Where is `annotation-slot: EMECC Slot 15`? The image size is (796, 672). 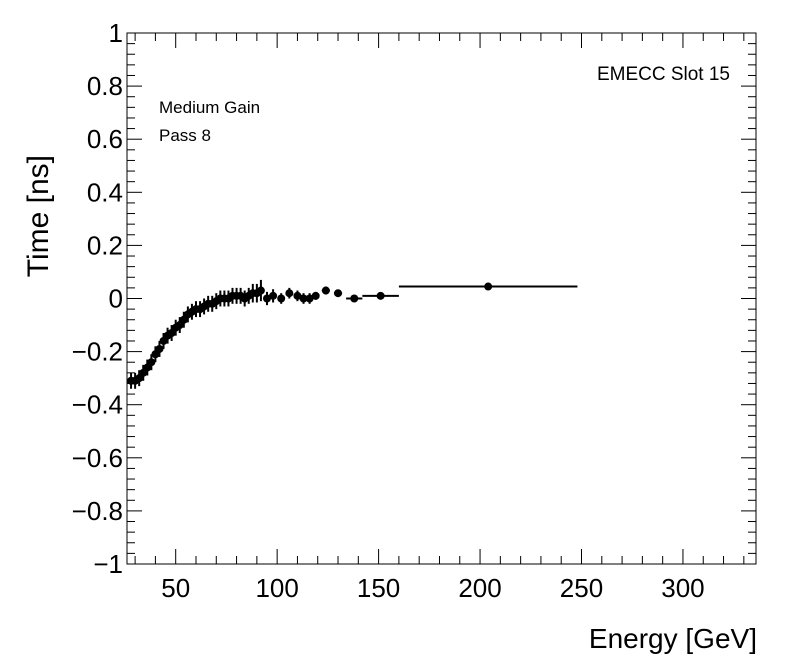 annotation-slot: EMECC Slot 15 is located at coordinates (663, 74).